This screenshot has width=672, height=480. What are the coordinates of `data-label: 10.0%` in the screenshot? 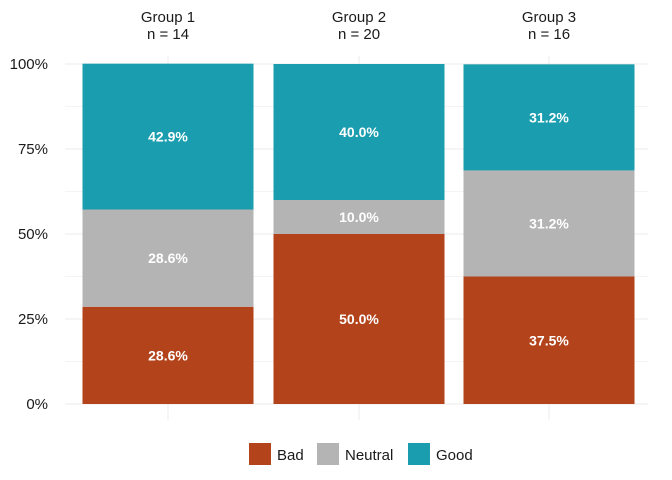 It's located at (359, 217).